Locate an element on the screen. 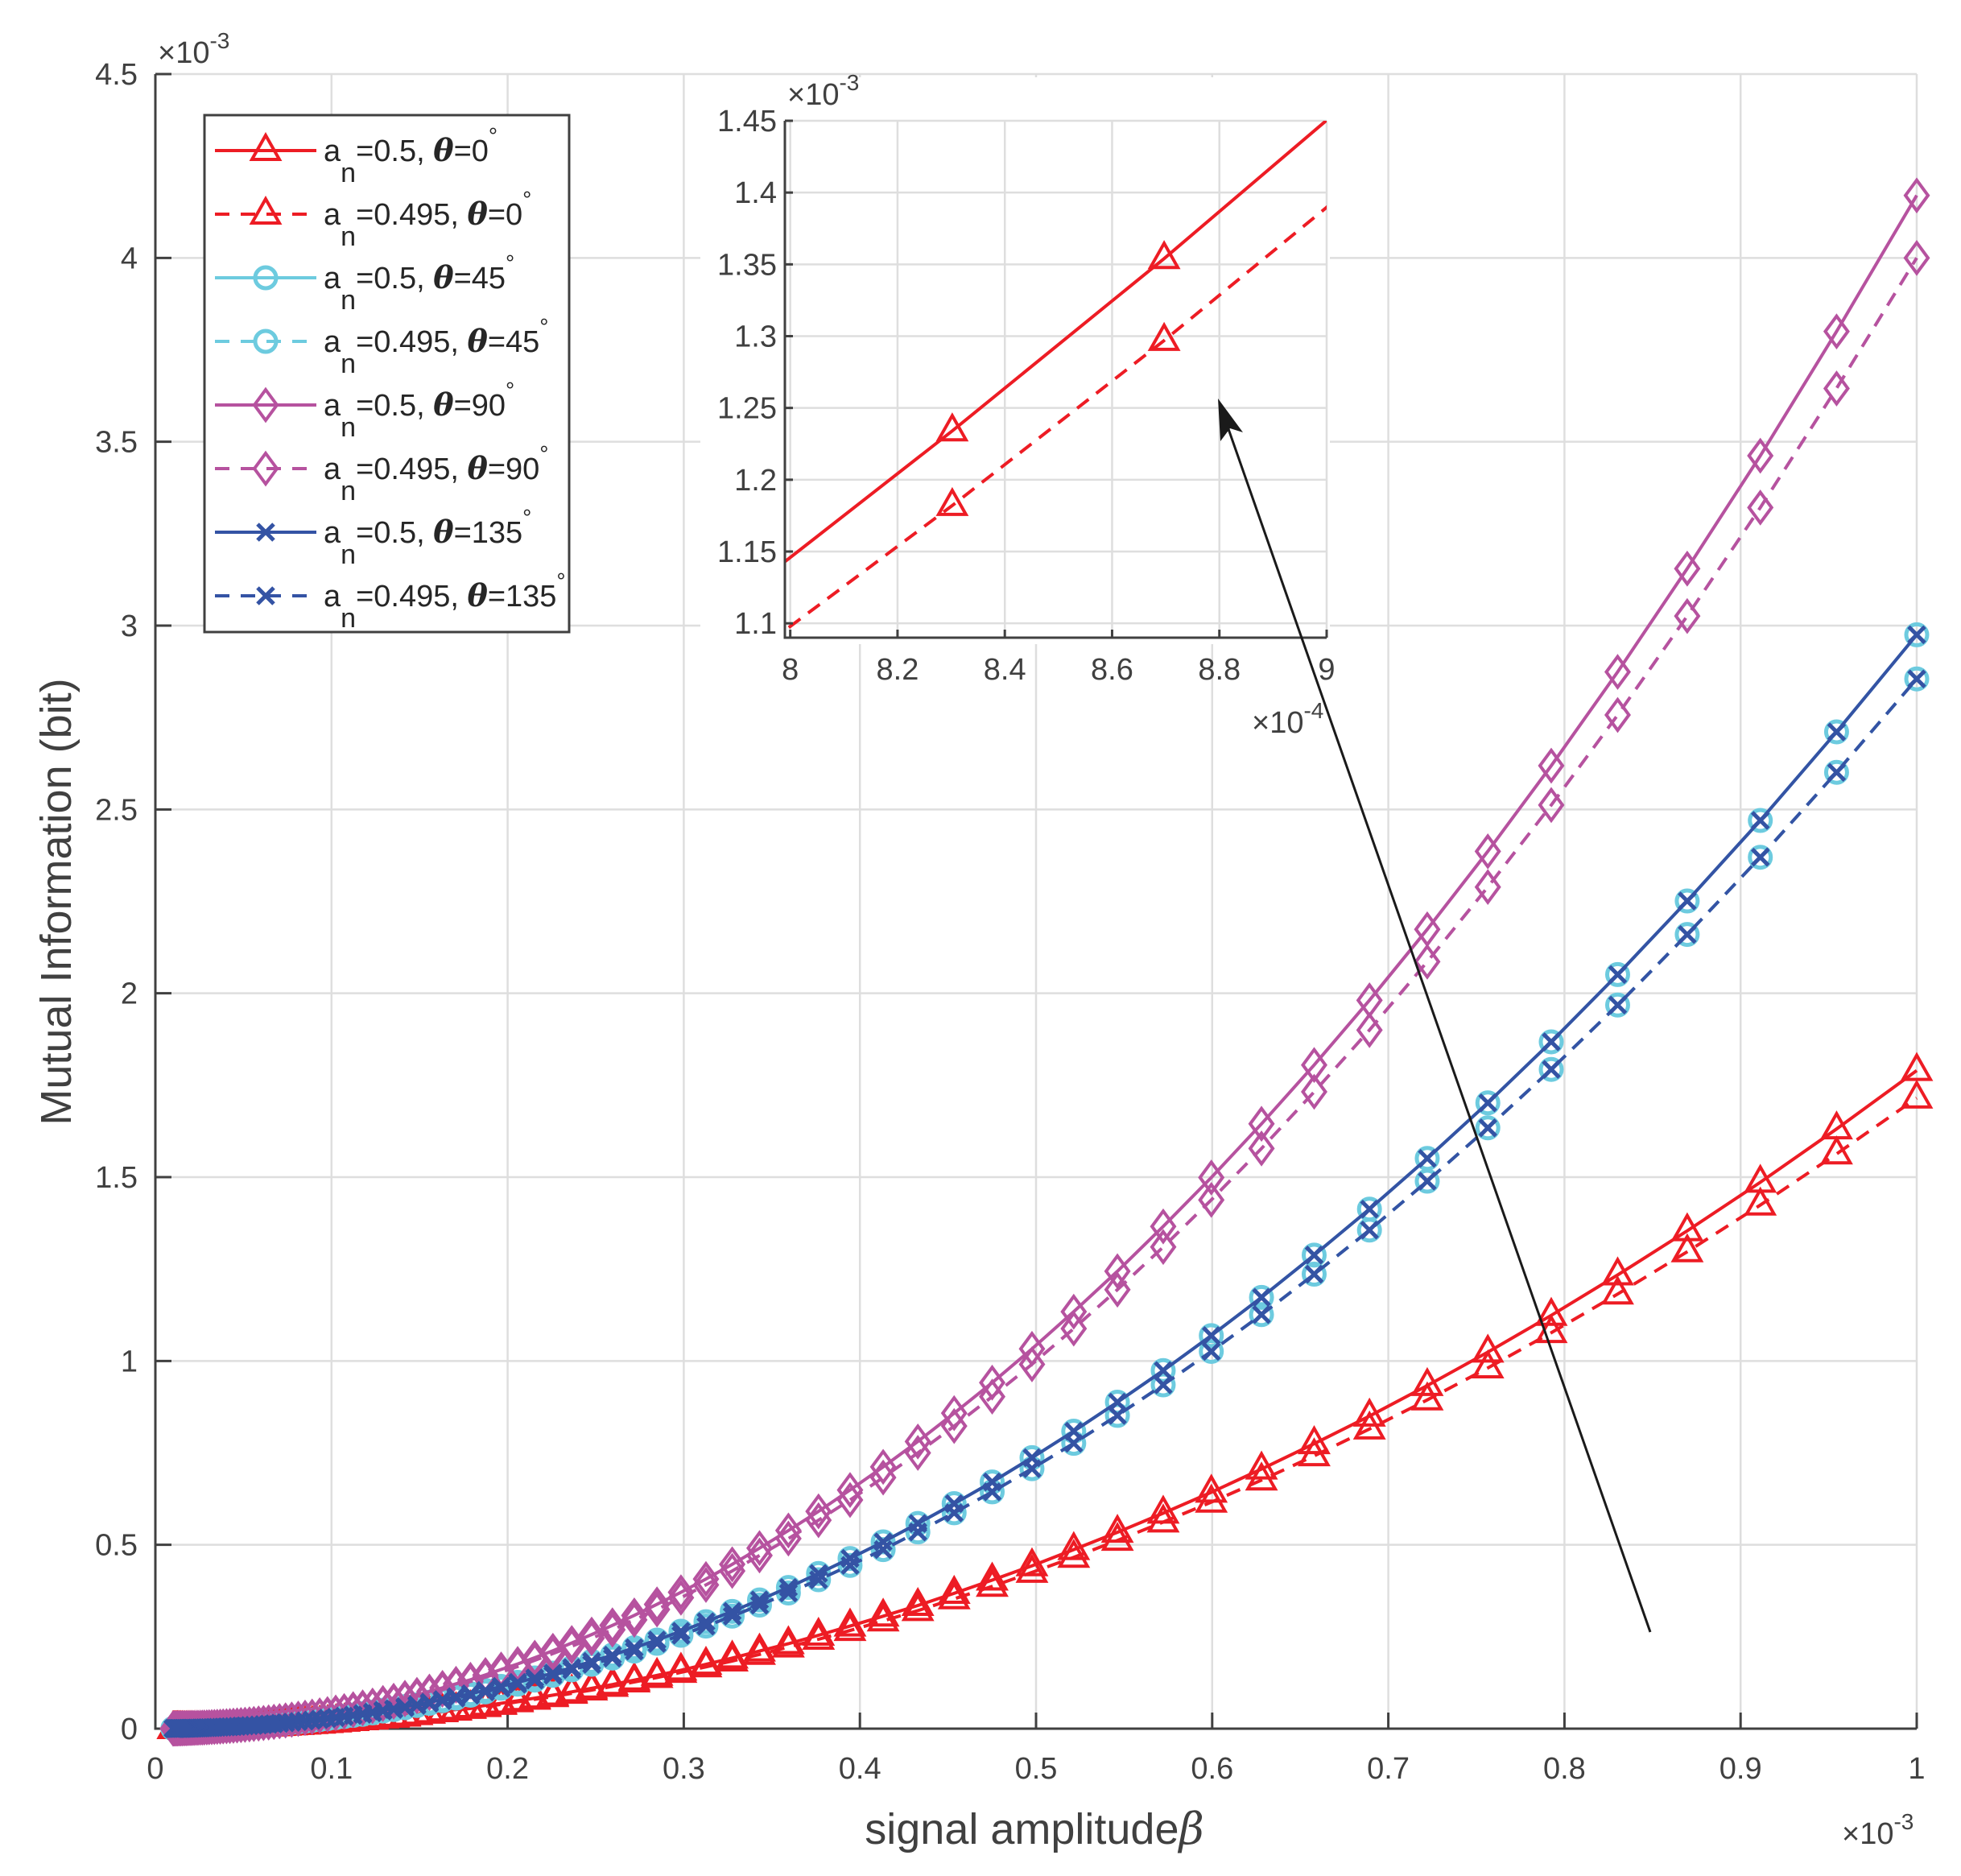  label-angle: =45 is located at coordinates (480, 278).